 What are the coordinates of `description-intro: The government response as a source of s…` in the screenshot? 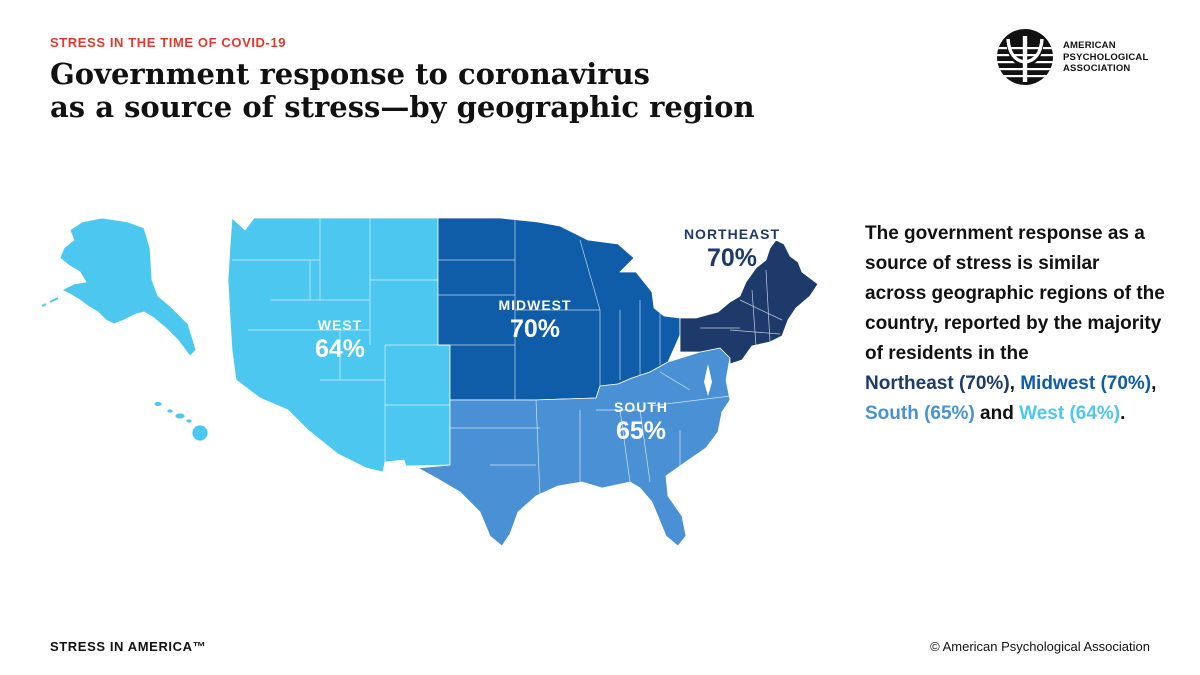 It's located at (1015, 293).